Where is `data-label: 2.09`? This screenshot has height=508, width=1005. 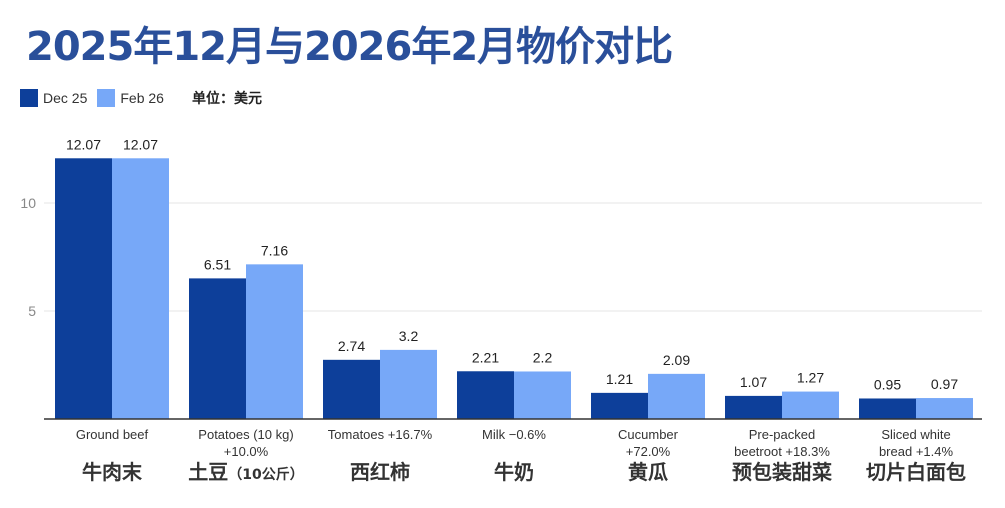
data-label: 2.09 is located at coordinates (676, 360).